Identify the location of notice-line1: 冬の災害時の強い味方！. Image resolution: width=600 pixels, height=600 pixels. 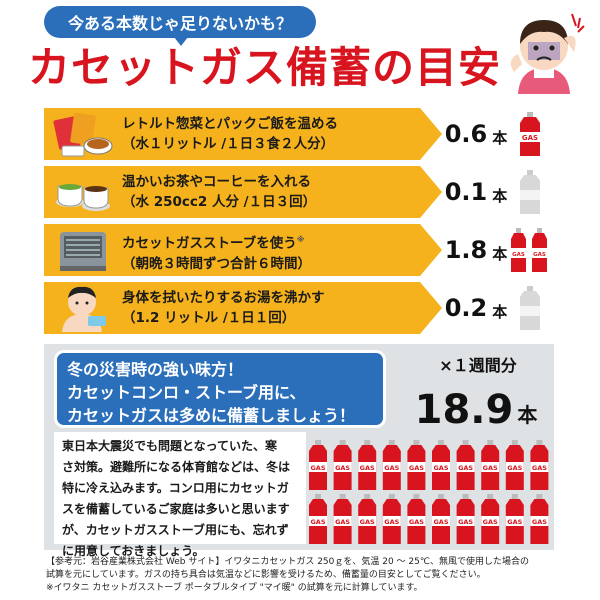
(155, 369).